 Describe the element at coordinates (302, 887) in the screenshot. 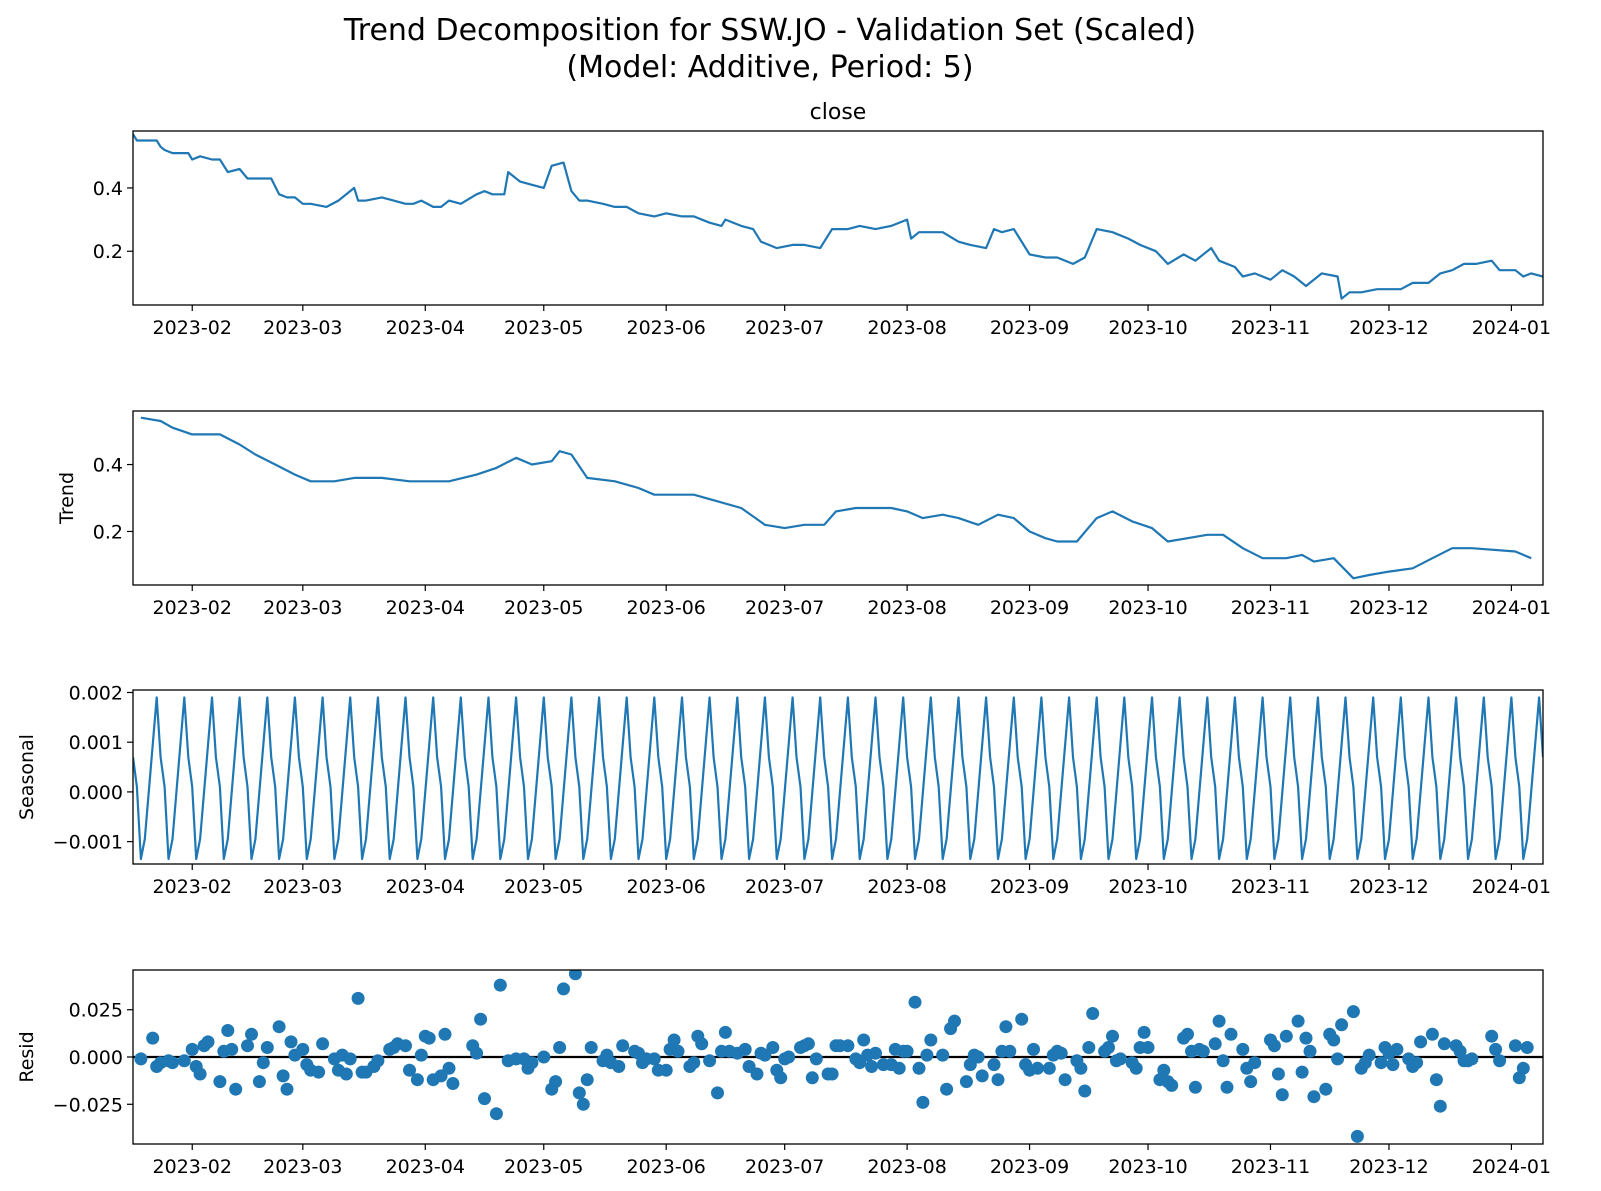

I see `seasonal-xtick-label: 2023-03` at that location.